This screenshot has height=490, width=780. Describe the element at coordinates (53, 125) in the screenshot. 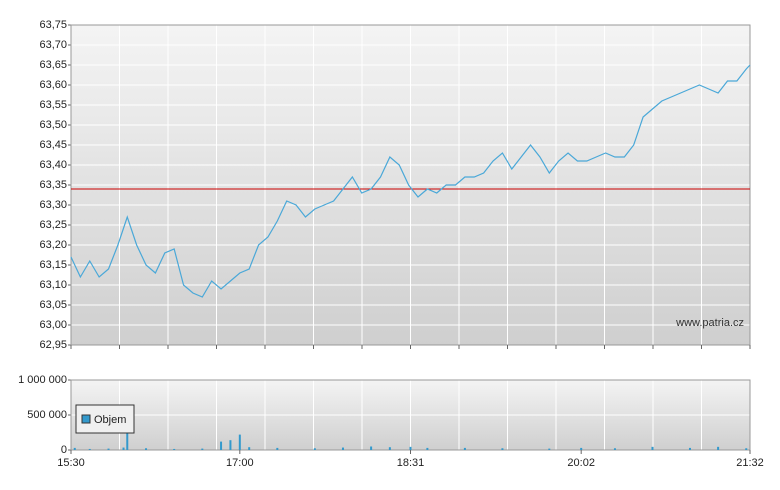

I see `y-tick-label: 63,50` at that location.